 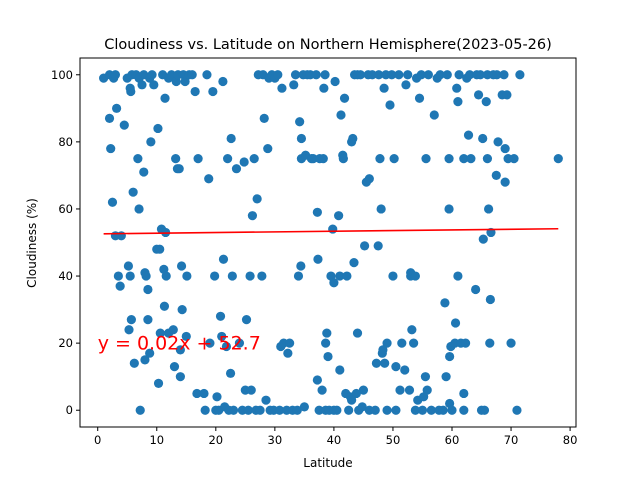 What do you see at coordinates (65, 209) in the screenshot?
I see `y-tick-label: 60` at bounding box center [65, 209].